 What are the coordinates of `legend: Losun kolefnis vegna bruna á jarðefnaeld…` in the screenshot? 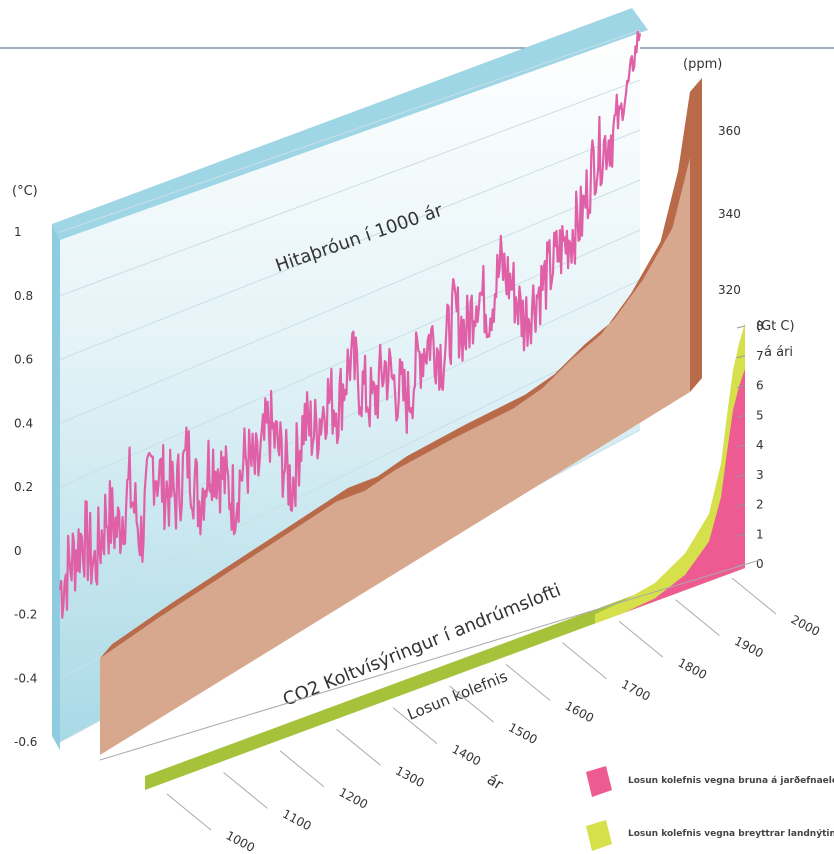 It's located at (710, 808).